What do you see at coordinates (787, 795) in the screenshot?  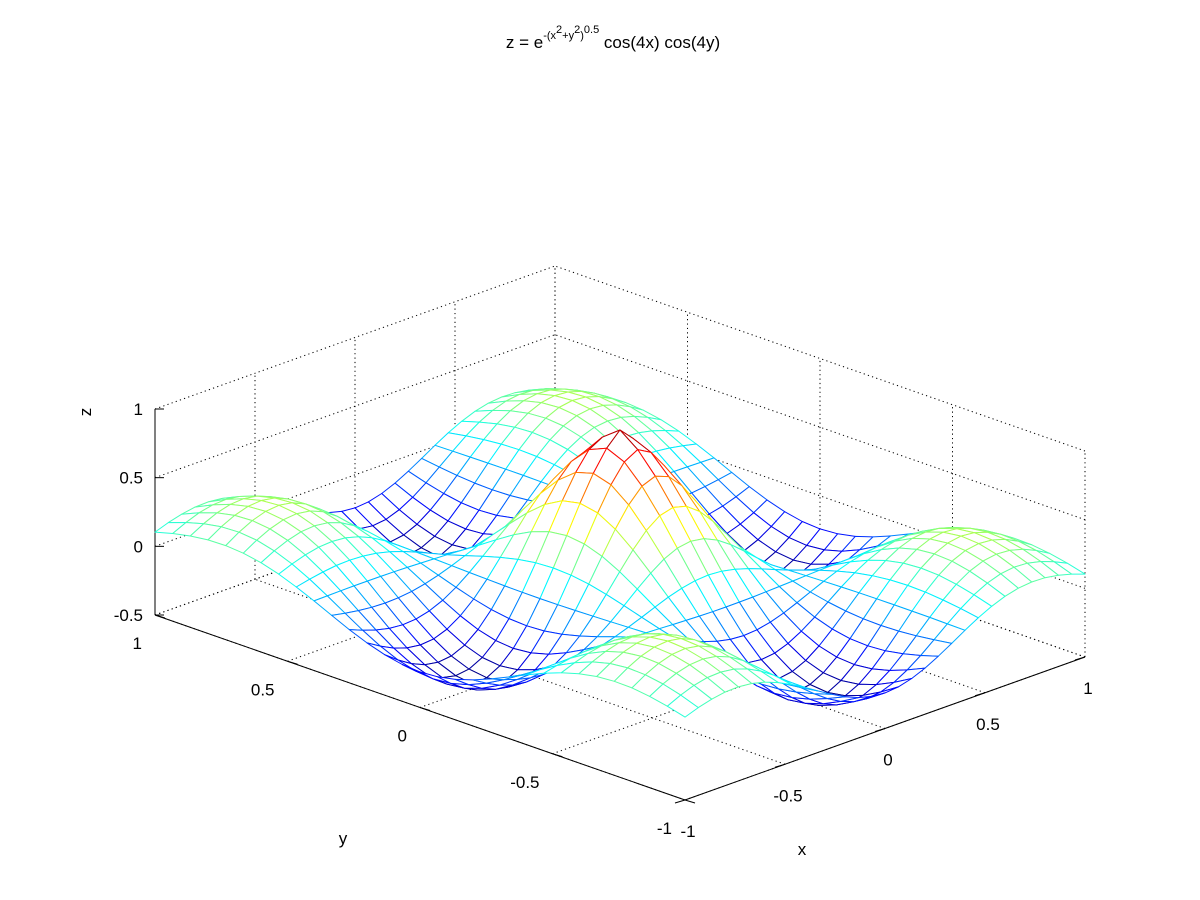 I see `x-tick-label: -0.5` at bounding box center [787, 795].